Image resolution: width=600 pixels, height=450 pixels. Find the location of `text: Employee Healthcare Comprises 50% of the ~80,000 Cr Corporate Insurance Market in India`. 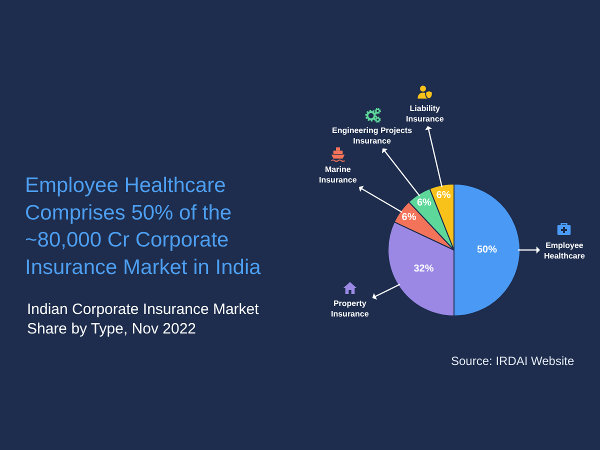

text: Employee Healthcare Comprises 50% of the ~80,000 Cr Corporate Insurance Market in India is located at coordinates (143, 226).